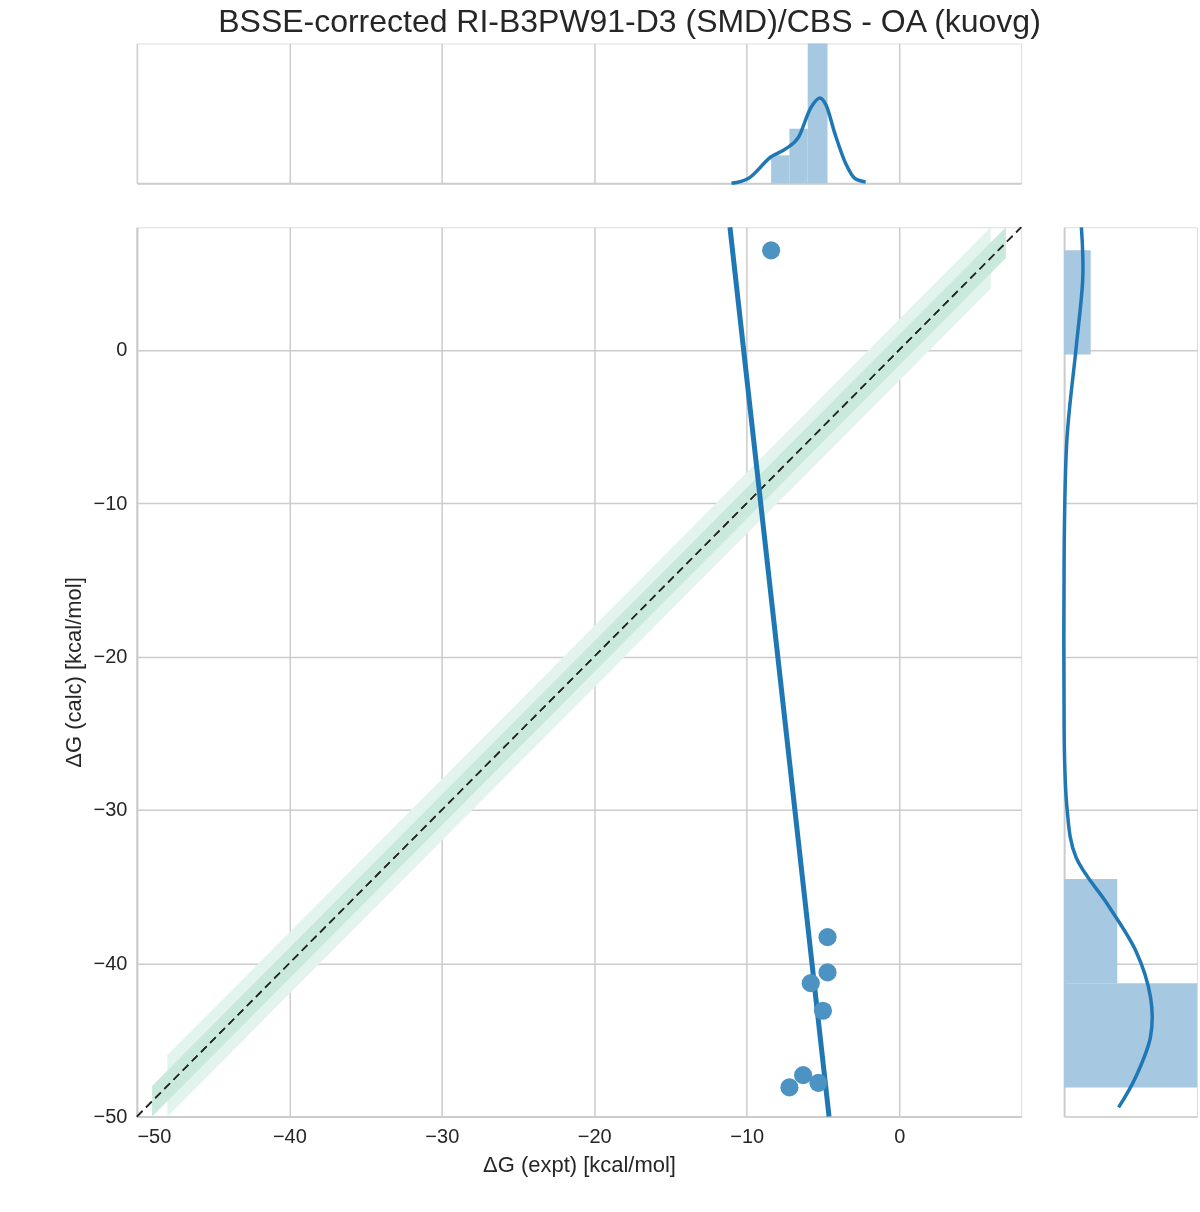  What do you see at coordinates (110, 1116) in the screenshot?
I see `y-tick-label: −50` at bounding box center [110, 1116].